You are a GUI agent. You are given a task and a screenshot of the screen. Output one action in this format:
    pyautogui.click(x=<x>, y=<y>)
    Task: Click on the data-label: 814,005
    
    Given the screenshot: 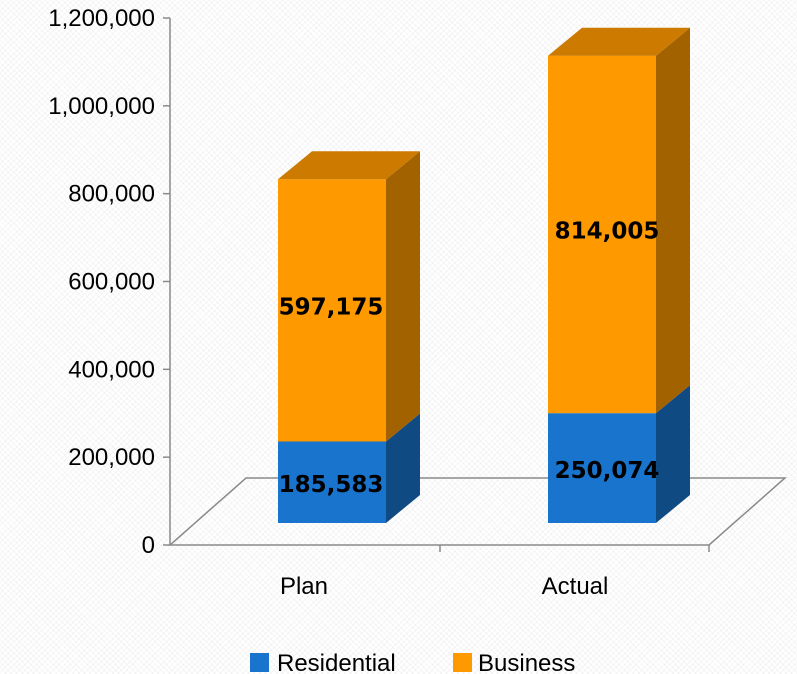 What is the action you would take?
    pyautogui.click(x=607, y=231)
    